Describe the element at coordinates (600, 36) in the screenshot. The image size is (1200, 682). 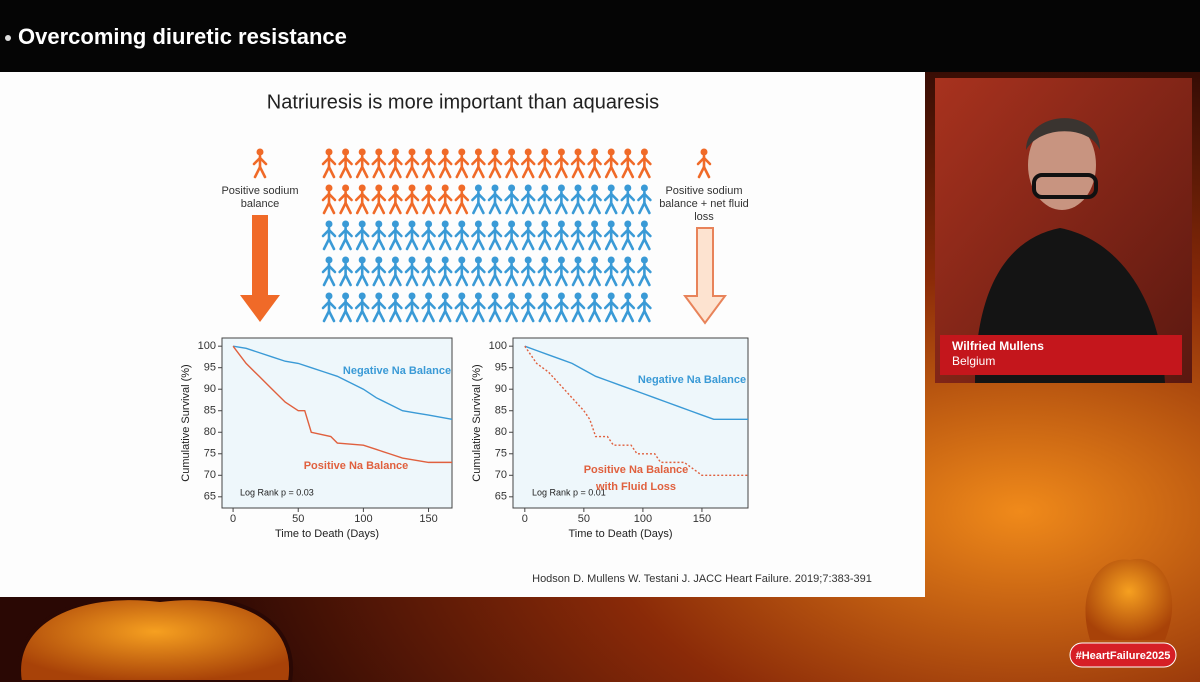
I see `top-bar` at that location.